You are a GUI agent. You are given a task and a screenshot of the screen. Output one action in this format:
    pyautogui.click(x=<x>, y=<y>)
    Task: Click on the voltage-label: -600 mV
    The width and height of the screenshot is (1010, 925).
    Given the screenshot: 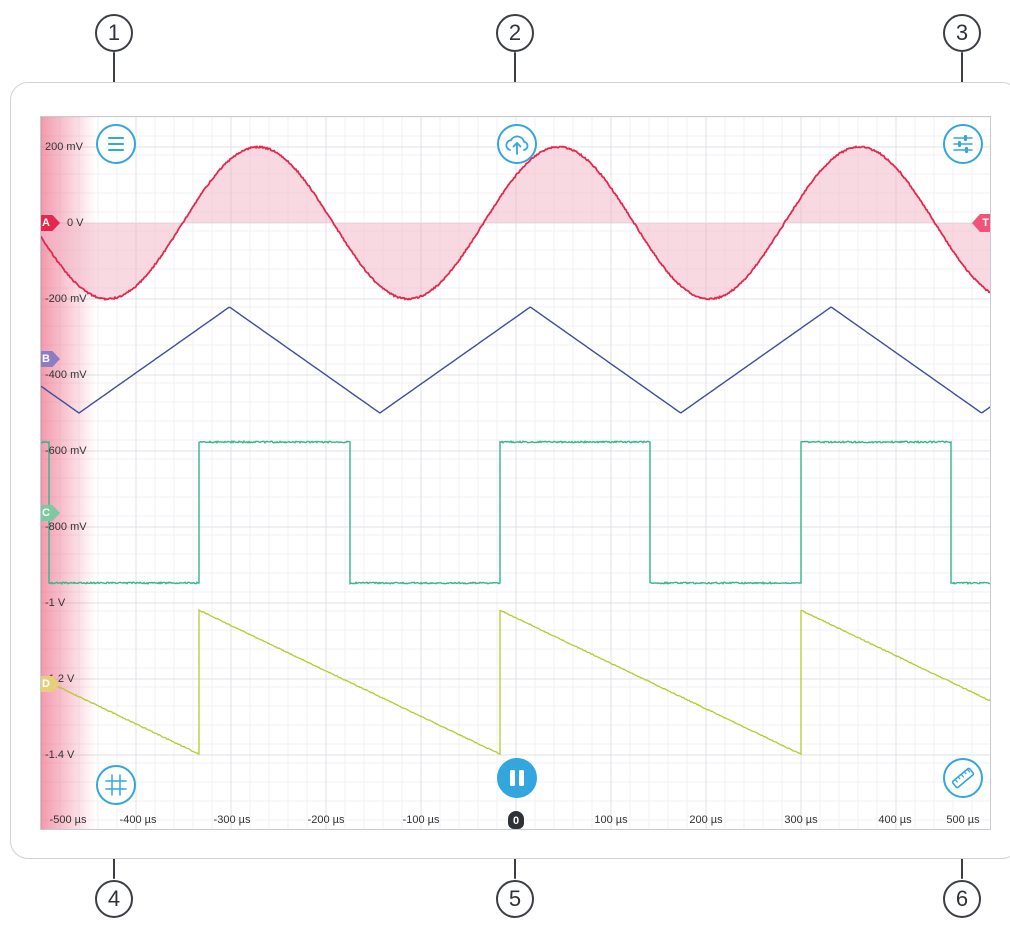 What is the action you would take?
    pyautogui.click(x=66, y=451)
    